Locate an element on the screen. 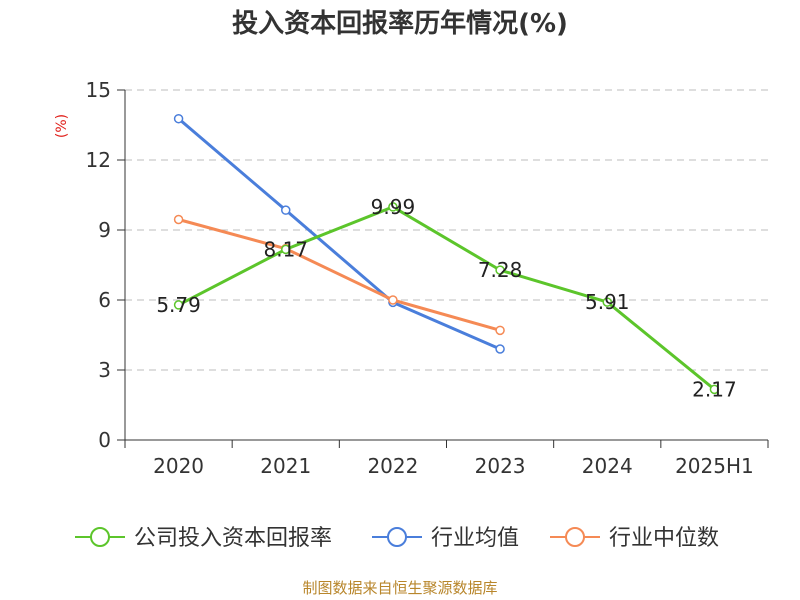  data-label: 2.17 is located at coordinates (714, 389).